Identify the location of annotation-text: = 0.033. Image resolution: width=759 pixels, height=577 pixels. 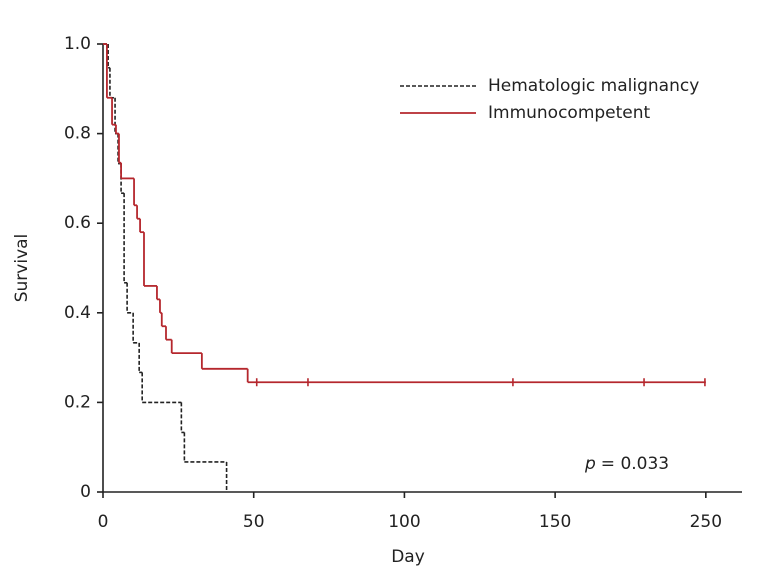
(635, 464).